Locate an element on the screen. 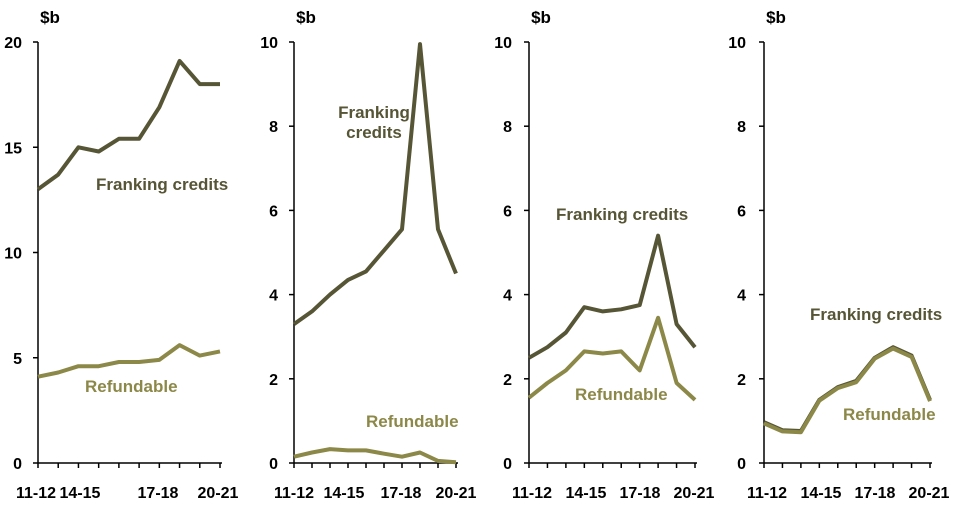  y-tick-label: 20 is located at coordinates (13, 43).